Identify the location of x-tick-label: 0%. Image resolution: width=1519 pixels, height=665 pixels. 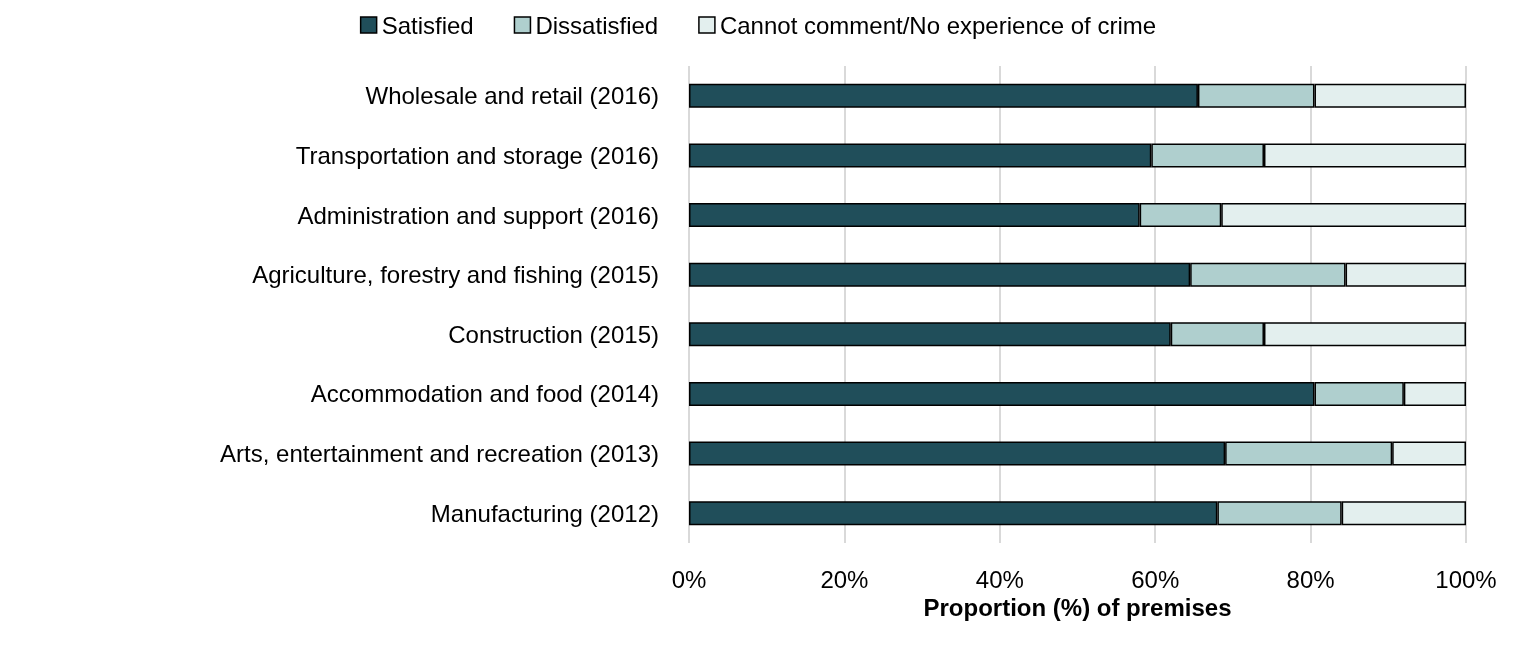
(689, 579).